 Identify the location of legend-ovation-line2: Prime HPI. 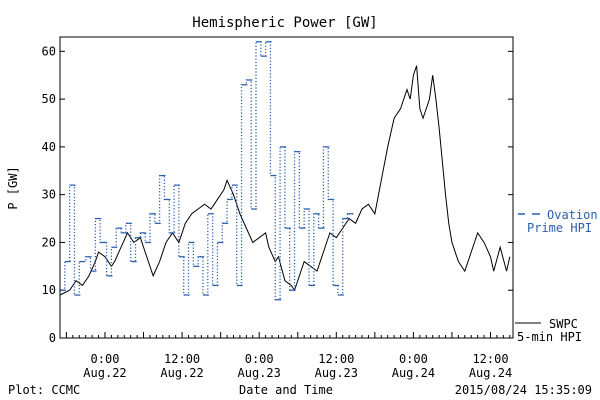
(559, 228).